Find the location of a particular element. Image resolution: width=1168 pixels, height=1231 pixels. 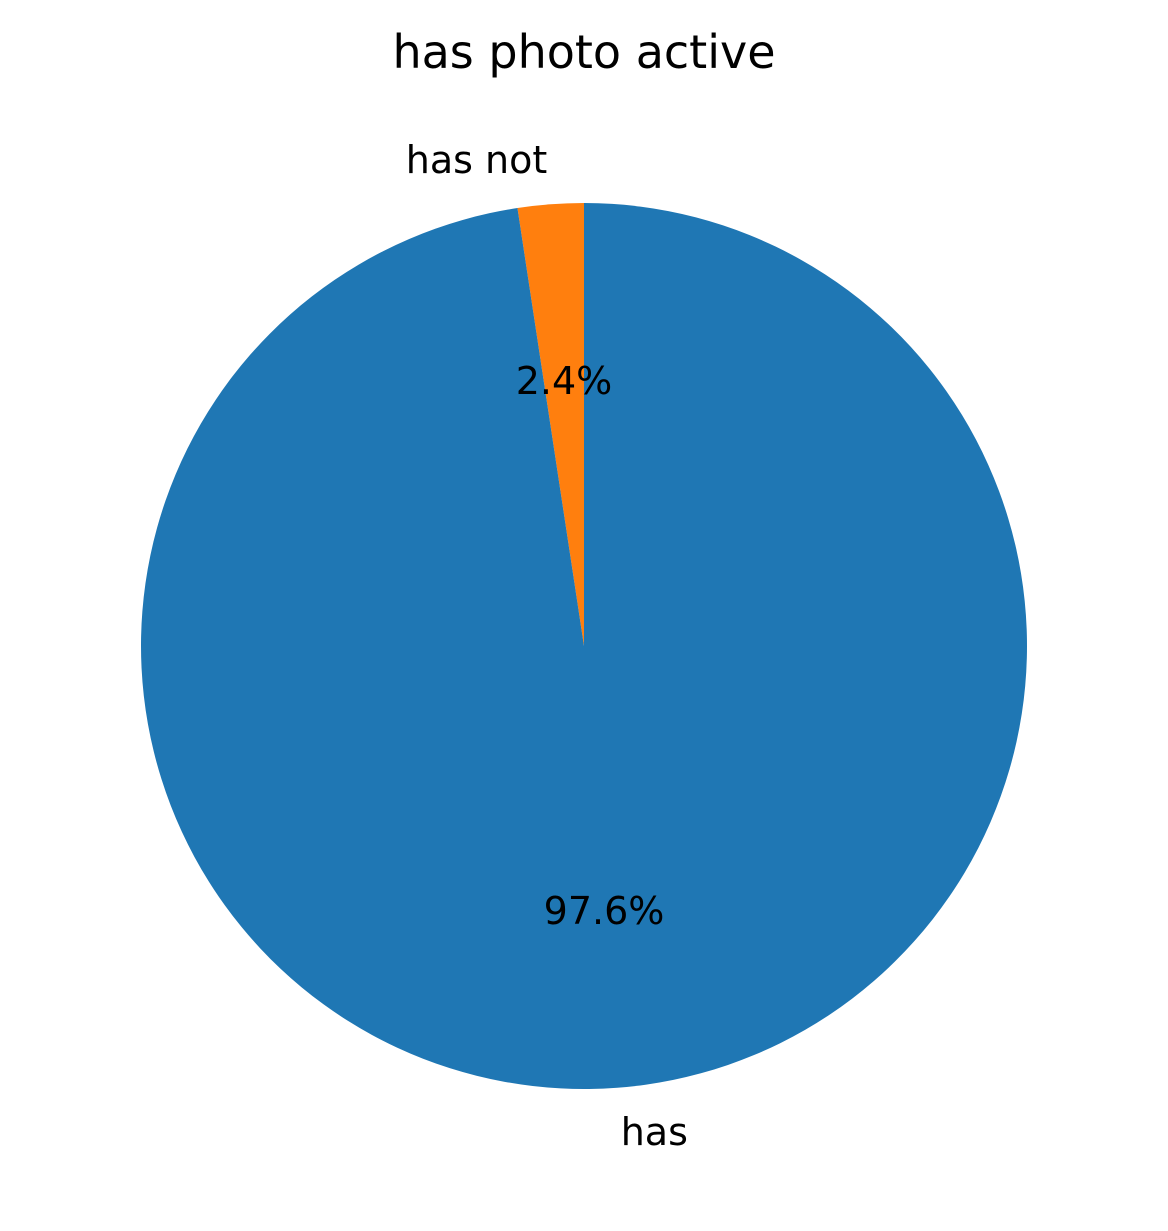

slice-label-has: has is located at coordinates (654, 1132).